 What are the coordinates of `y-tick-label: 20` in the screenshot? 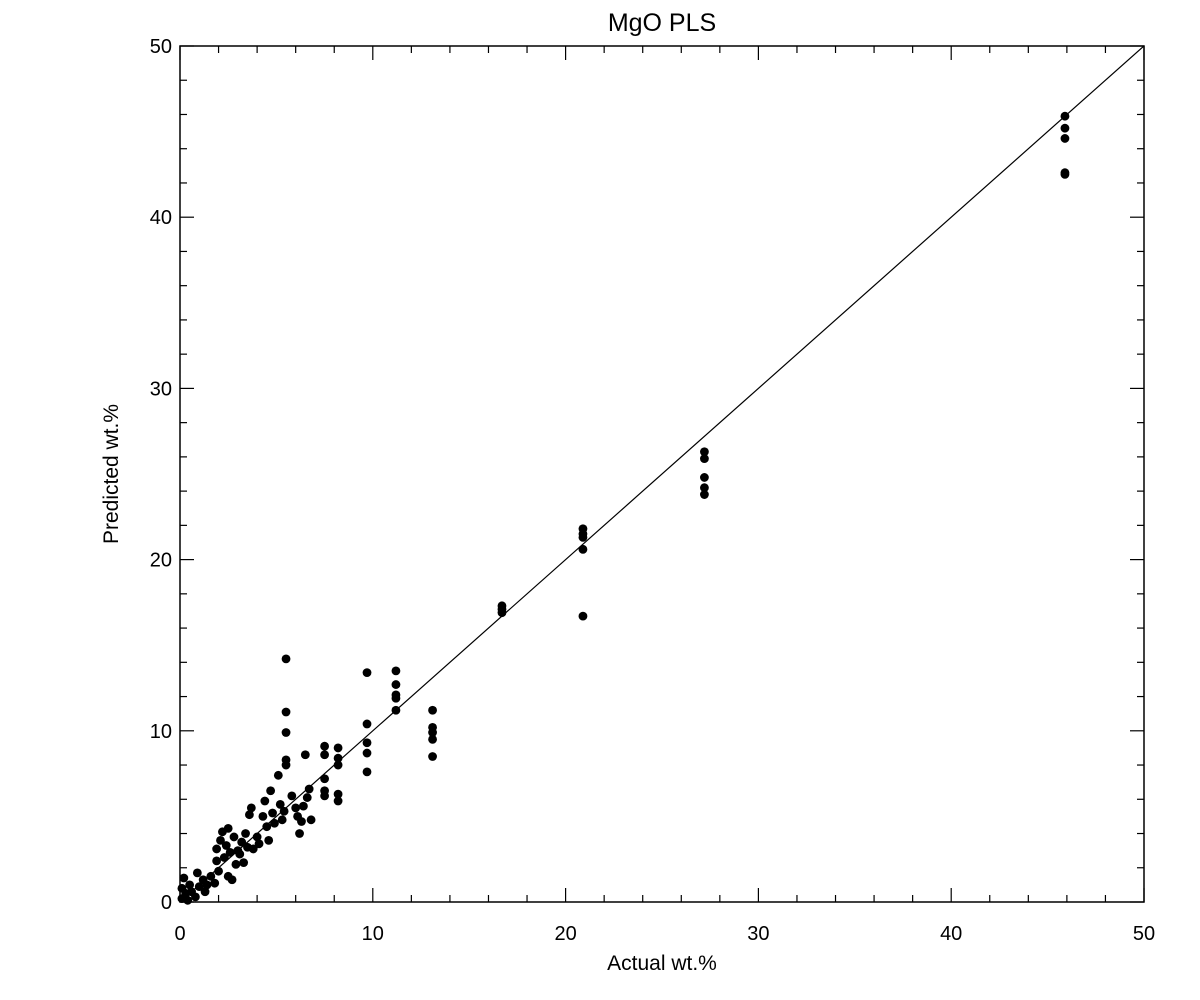 It's located at (161, 561).